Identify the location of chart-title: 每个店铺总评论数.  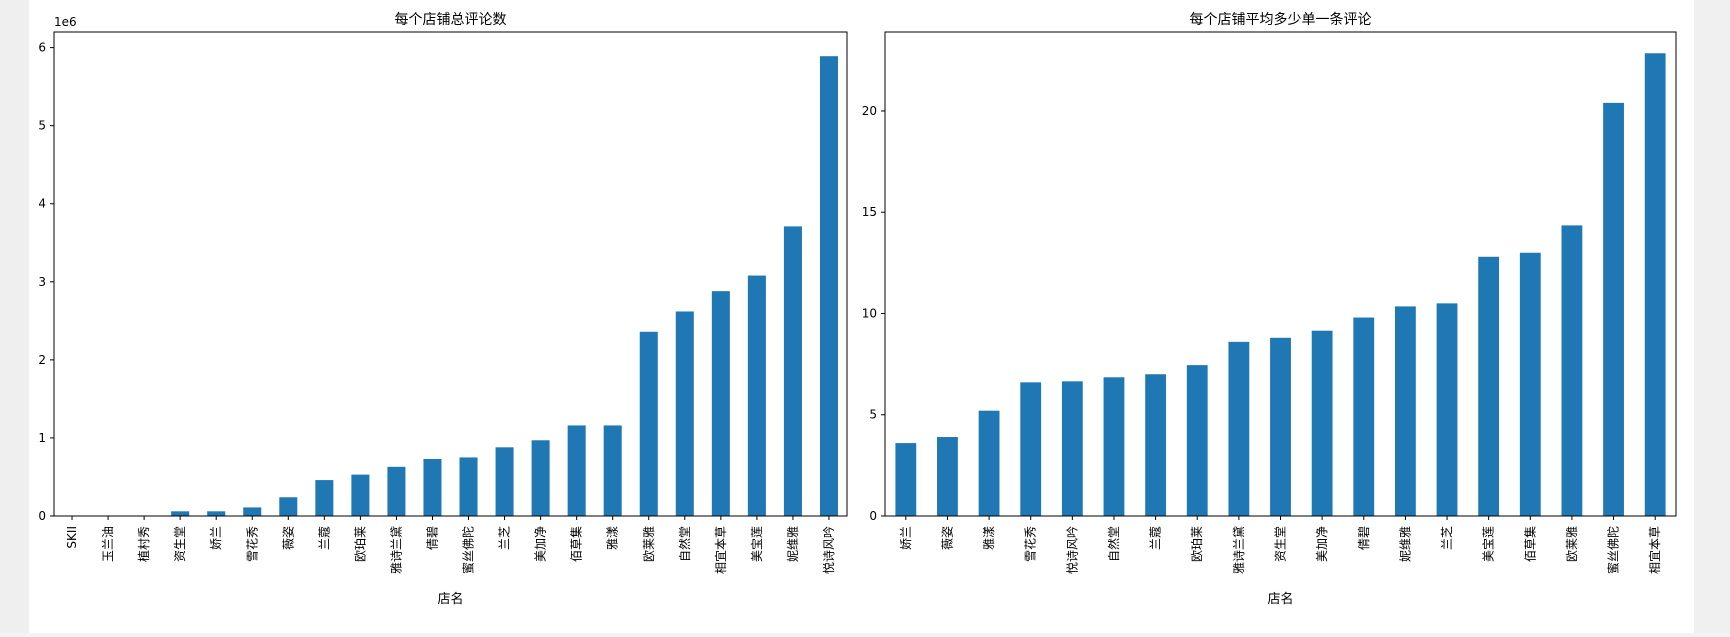
(451, 20).